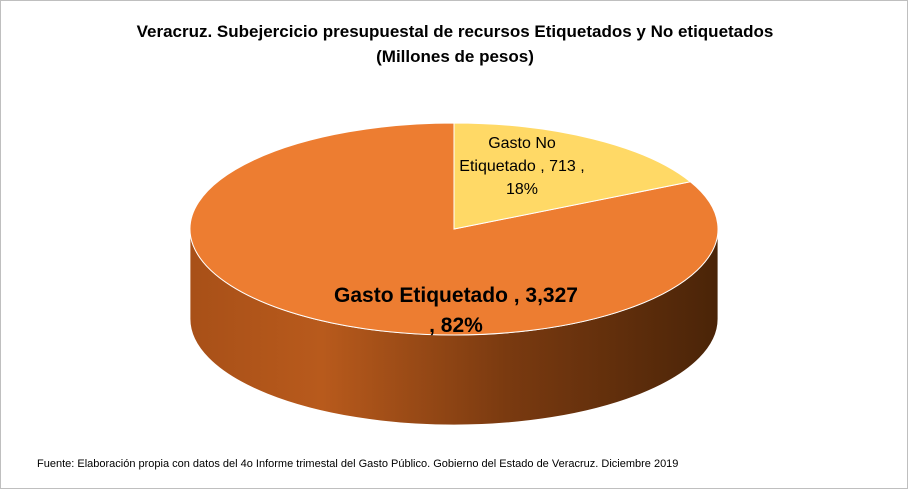 The width and height of the screenshot is (908, 490). What do you see at coordinates (456, 295) in the screenshot?
I see `label-gasto-etiquetado-line: Gasto Etiquetado , 3,327` at bounding box center [456, 295].